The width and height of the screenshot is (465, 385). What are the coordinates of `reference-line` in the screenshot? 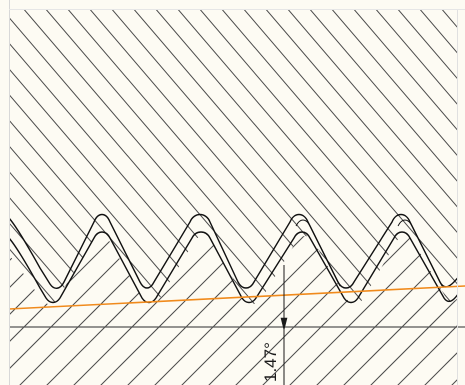 It's located at (236, 297).